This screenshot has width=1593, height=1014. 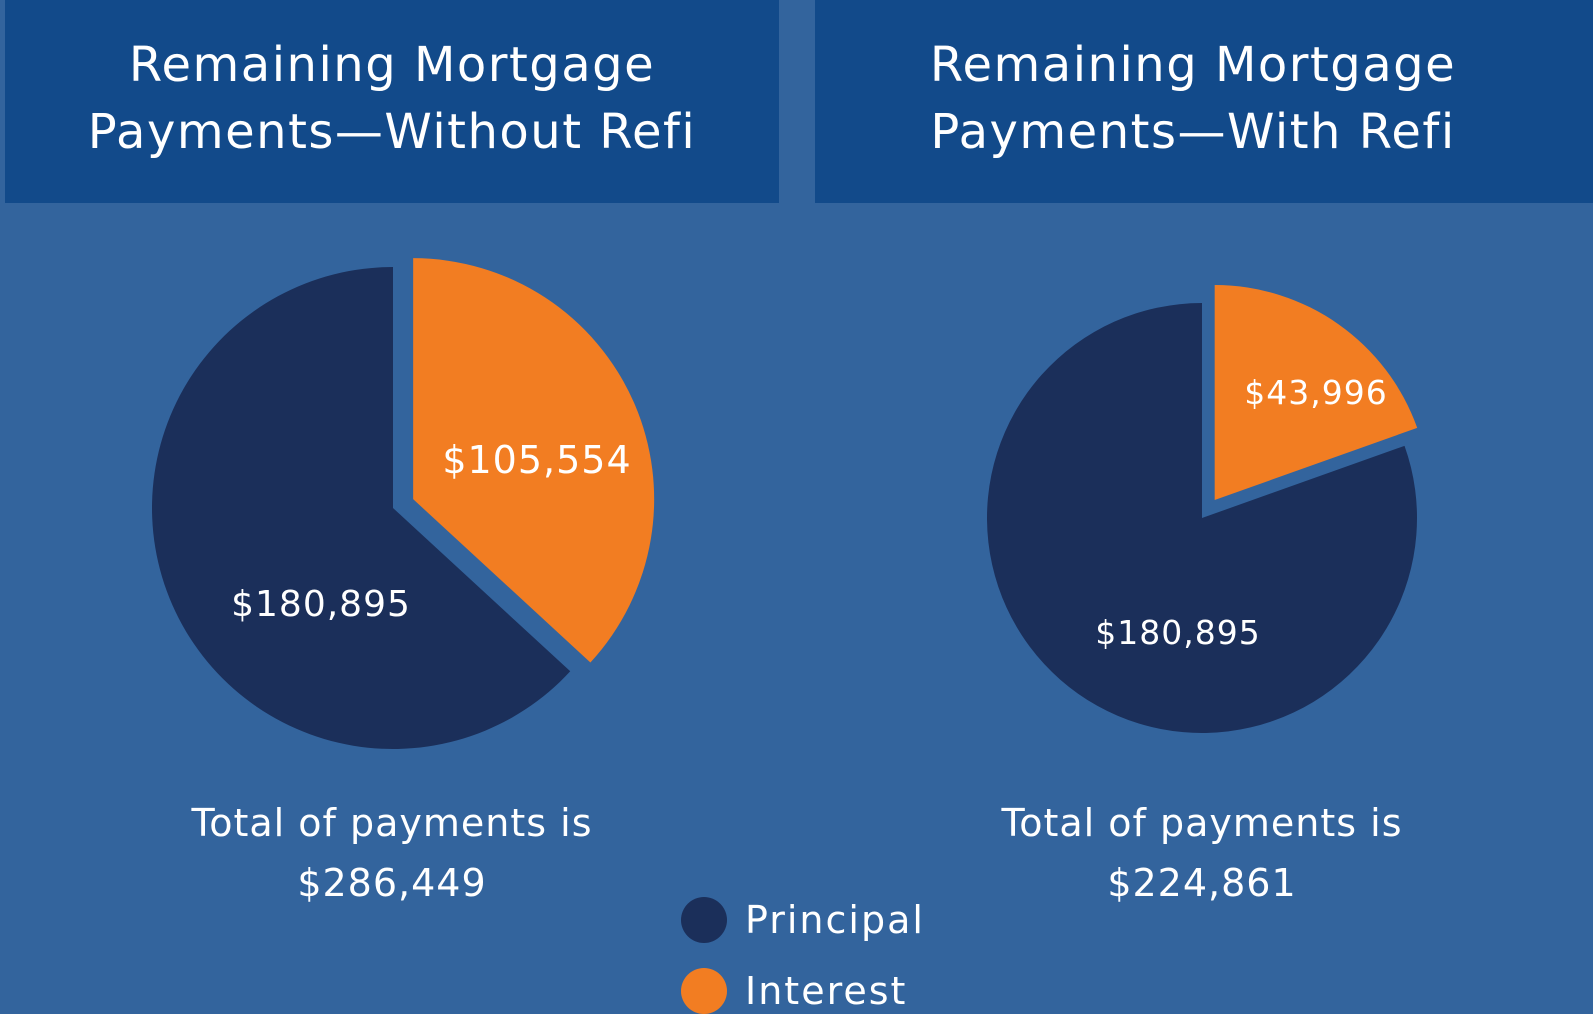 I want to click on legend-interest-label: Interest, so click(x=826, y=991).